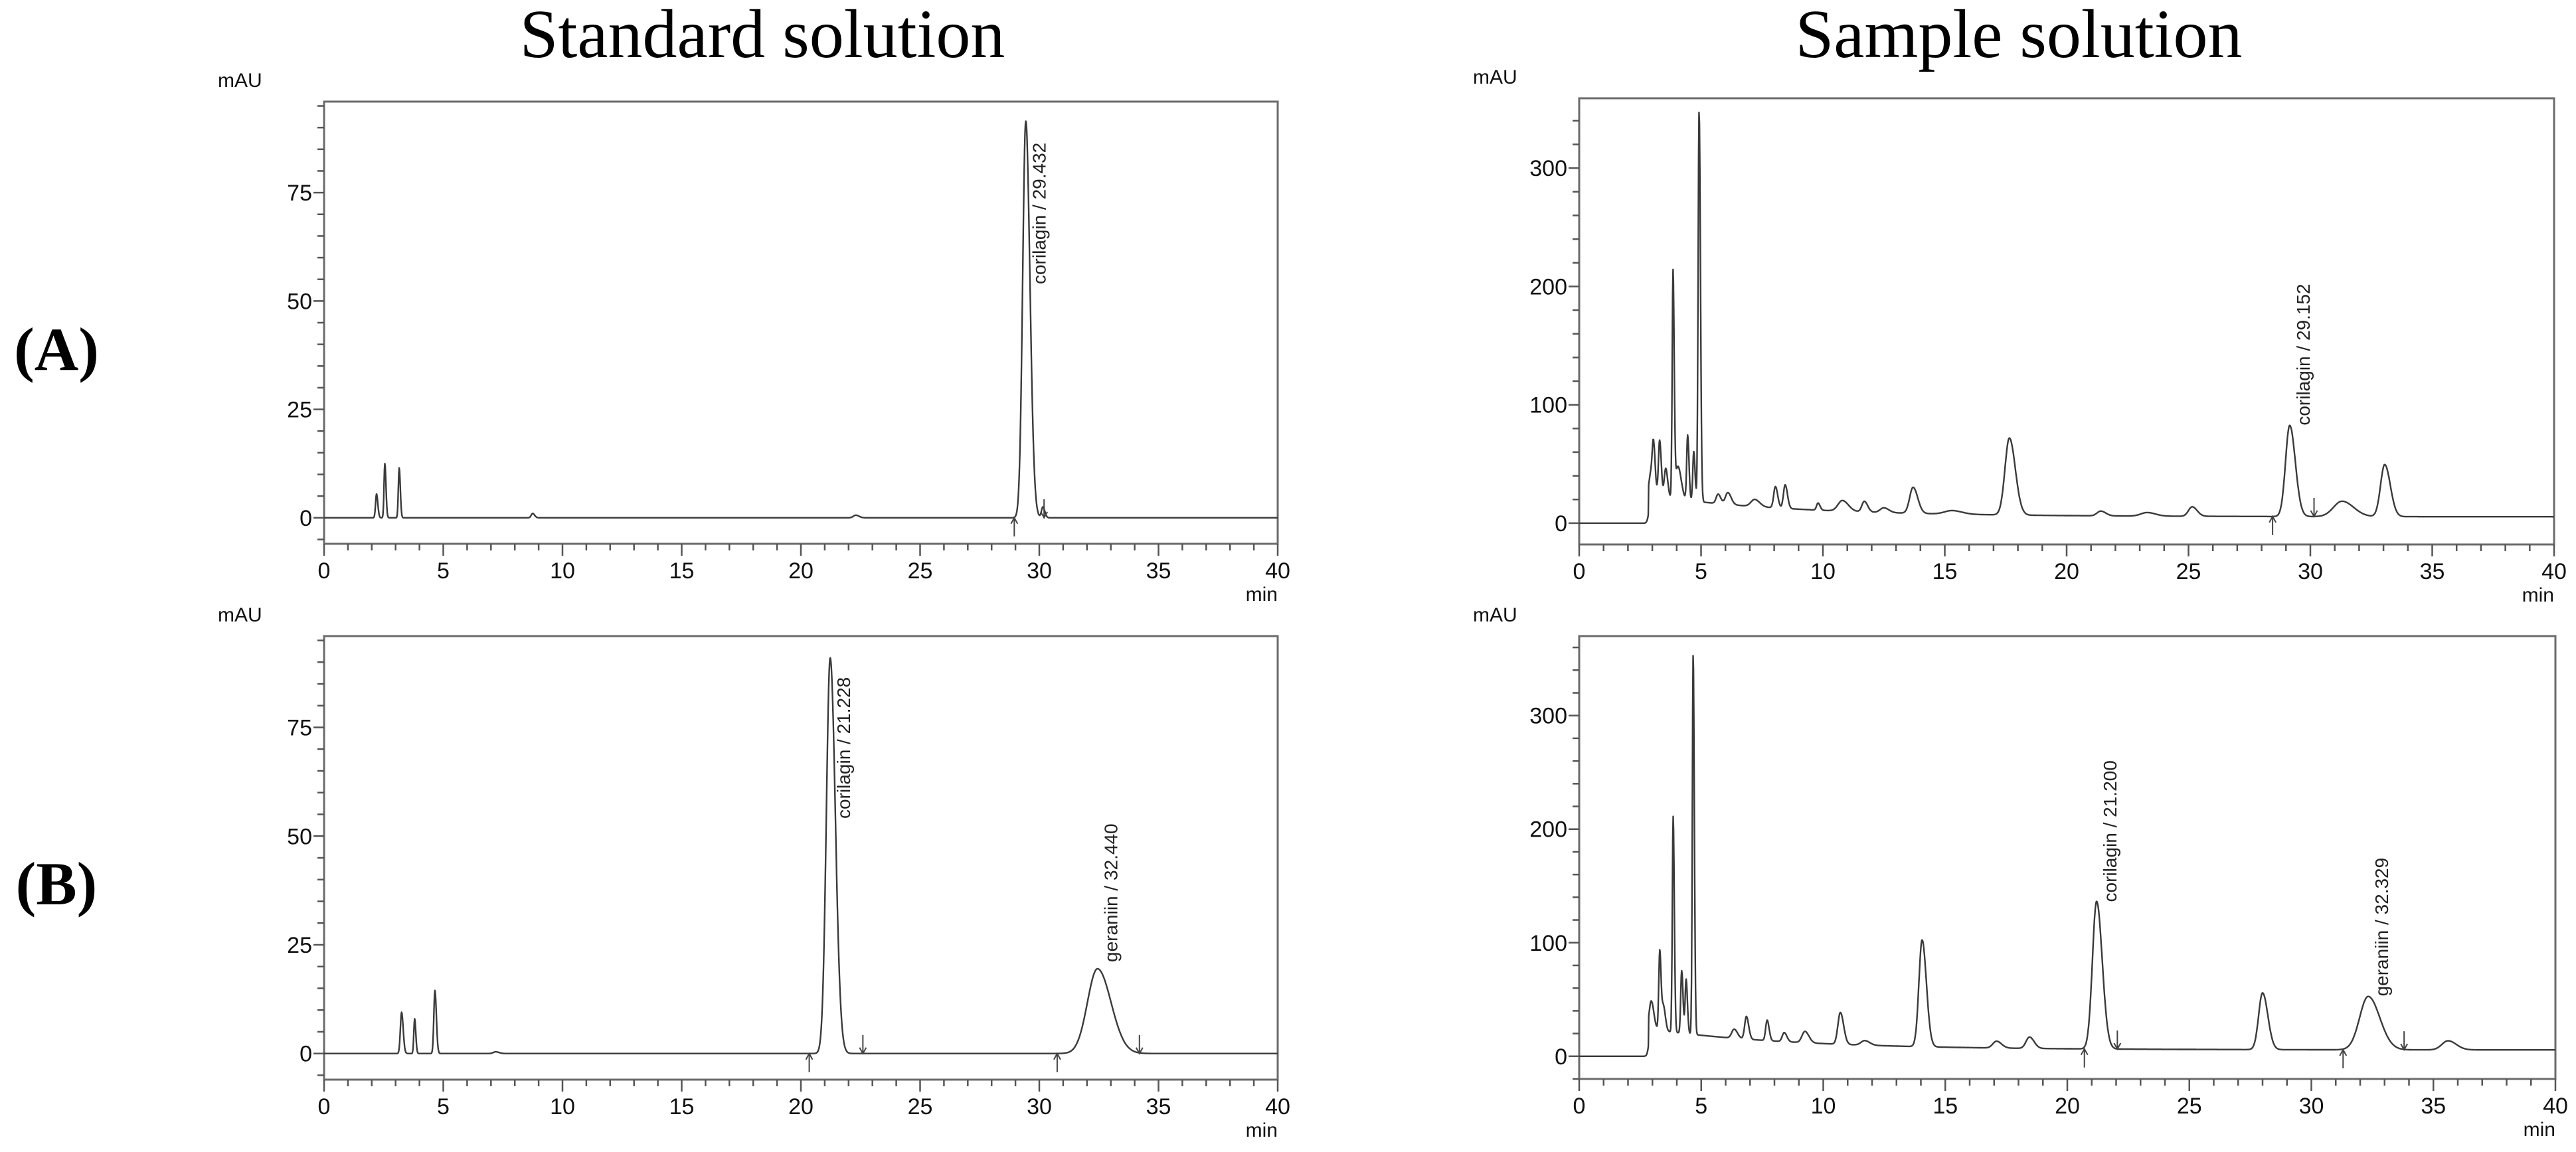 The width and height of the screenshot is (2576, 1152). I want to click on peak-annotation: geraniin / 32.329, so click(2381, 927).